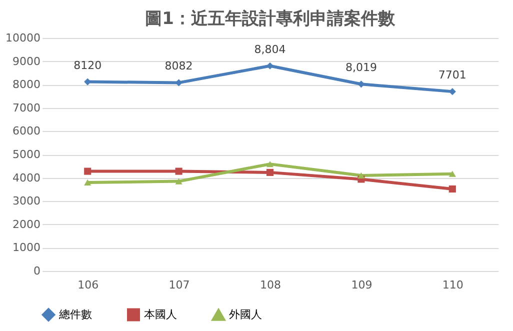 This screenshot has width=513, height=331. I want to click on y-tick-label: 5000, so click(26, 154).